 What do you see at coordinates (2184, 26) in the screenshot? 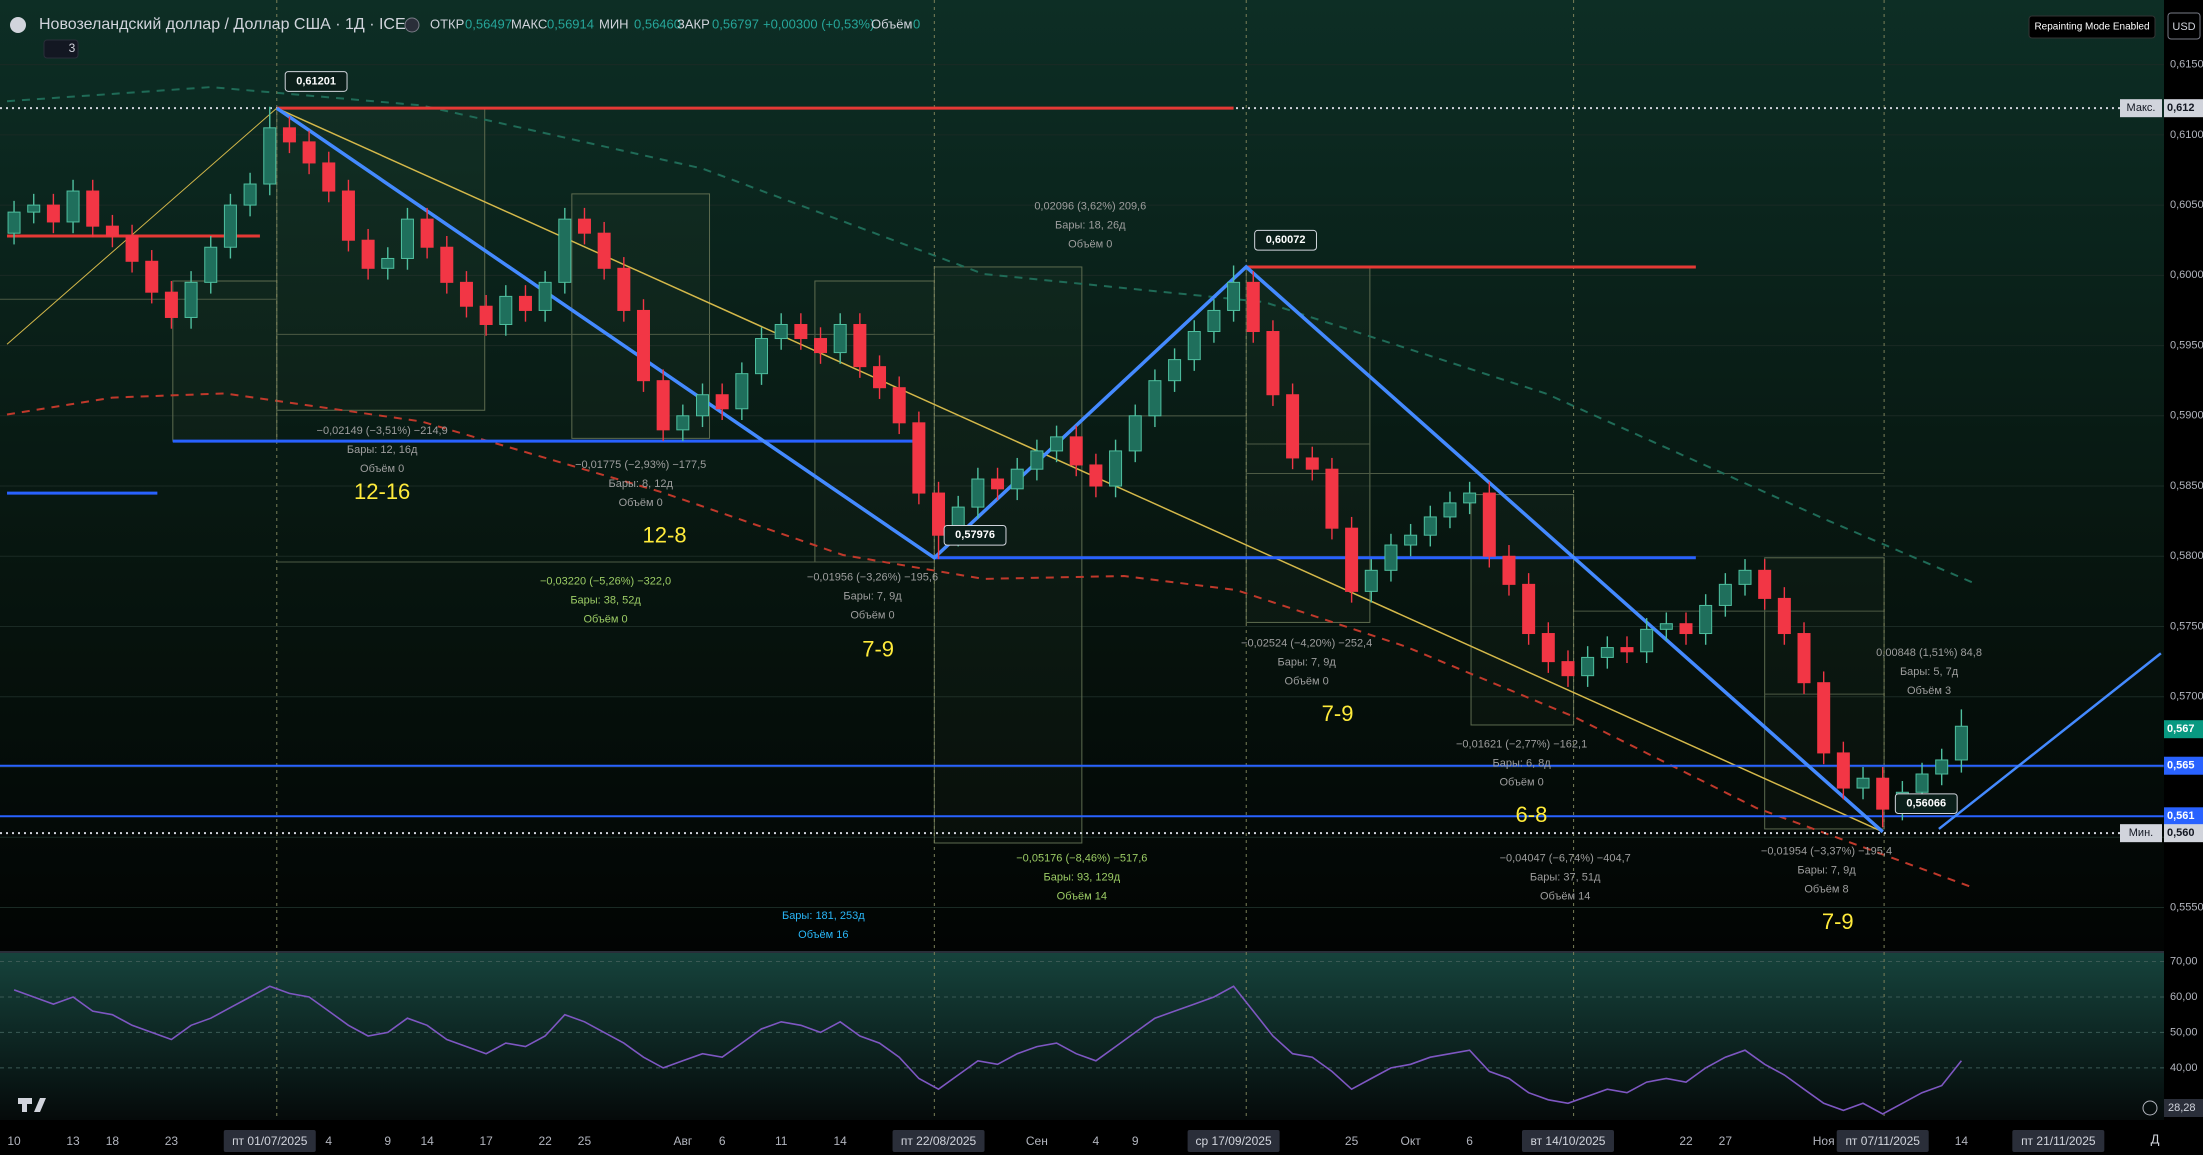
I see `currency-button` at bounding box center [2184, 26].